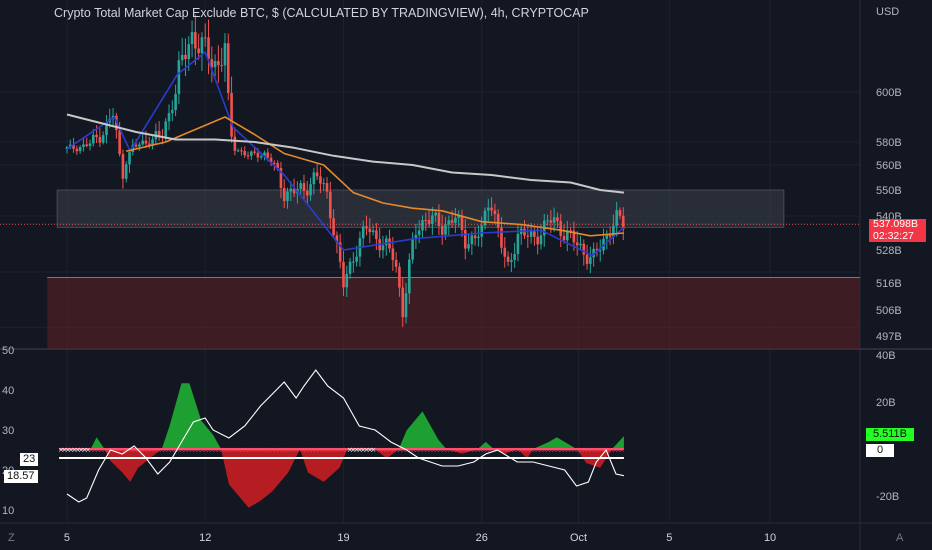  I want to click on bear-momentum-area, so click(345, 478).